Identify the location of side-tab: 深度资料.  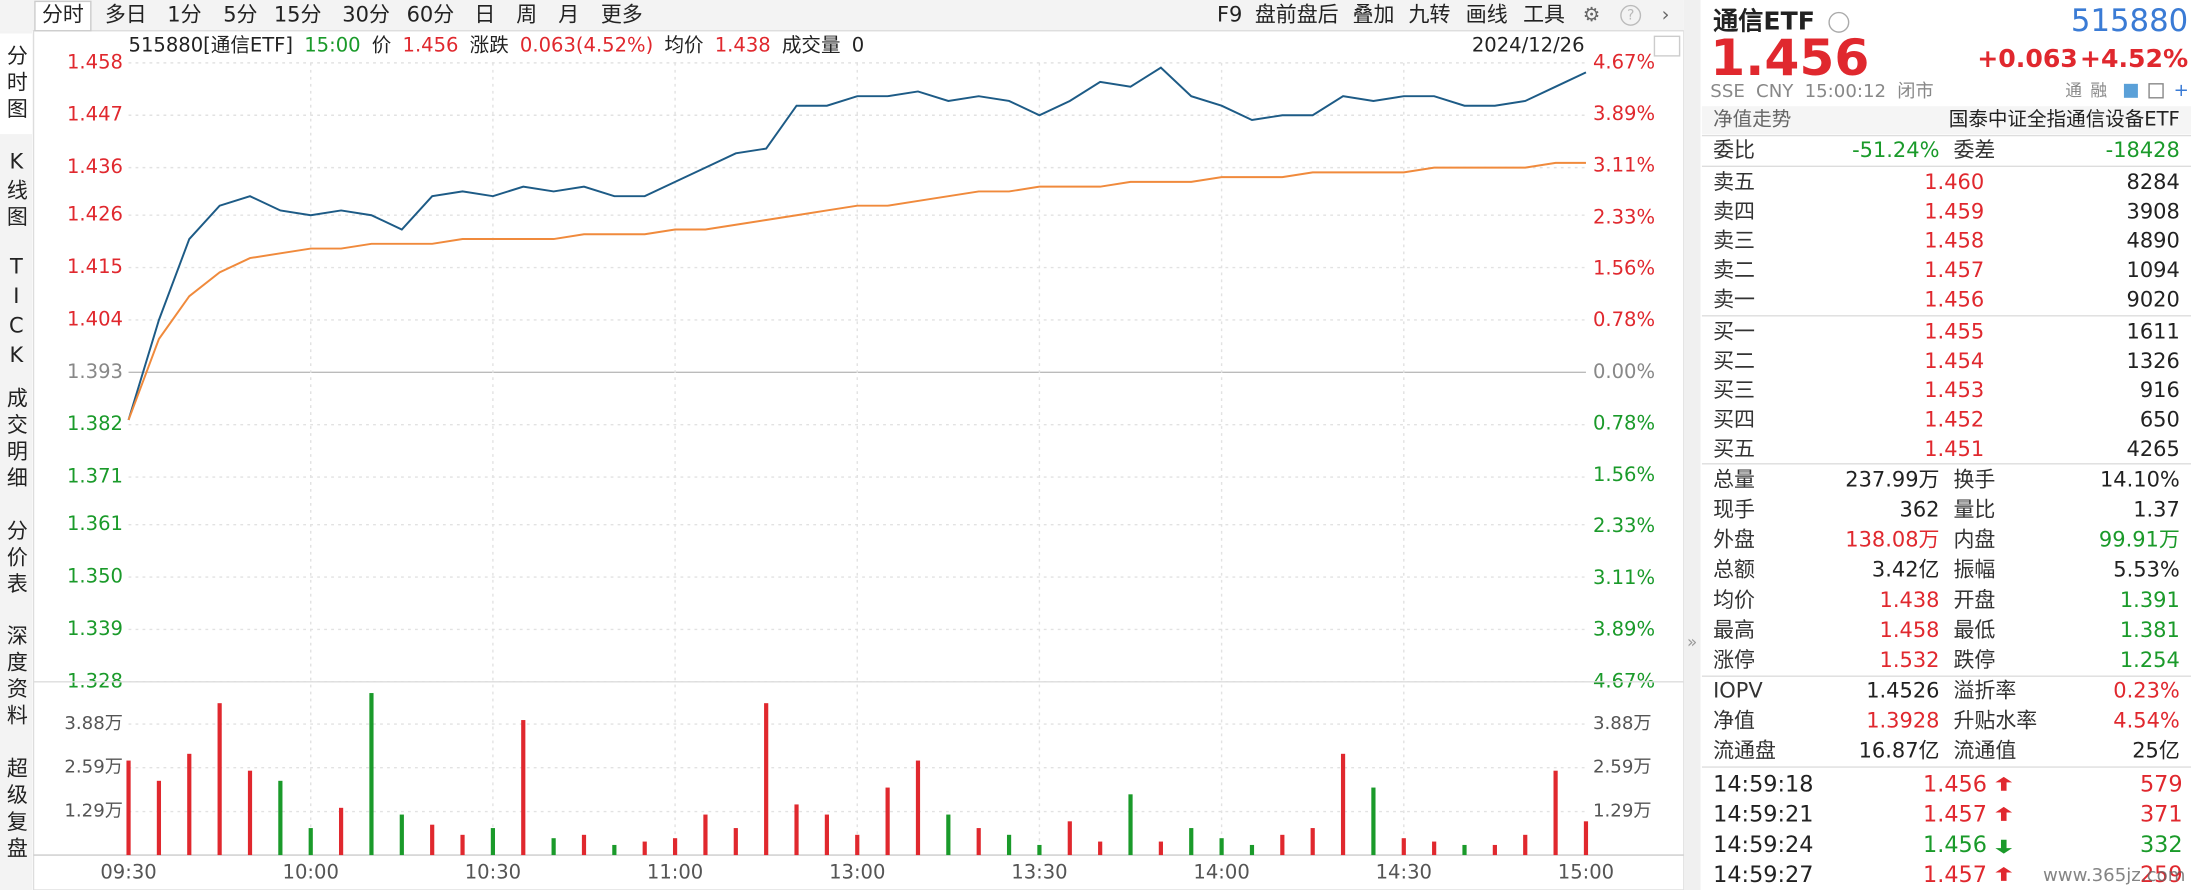
(16, 678).